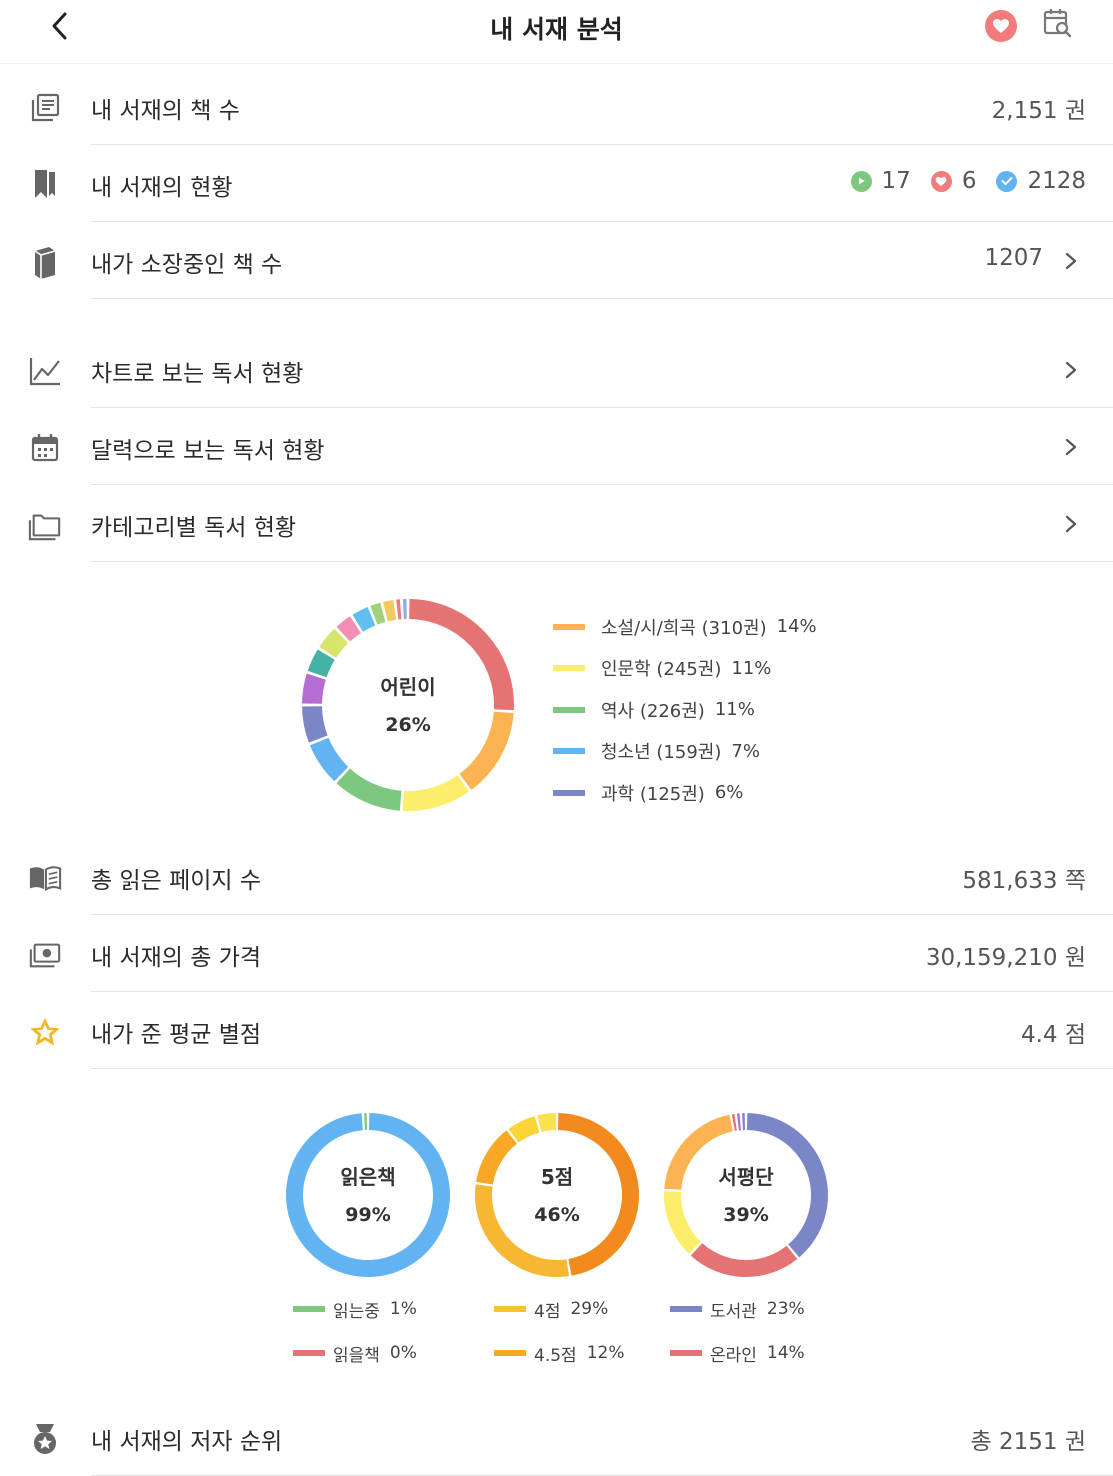 Image resolution: width=1113 pixels, height=1476 pixels. I want to click on legend-percent: 6%, so click(729, 793).